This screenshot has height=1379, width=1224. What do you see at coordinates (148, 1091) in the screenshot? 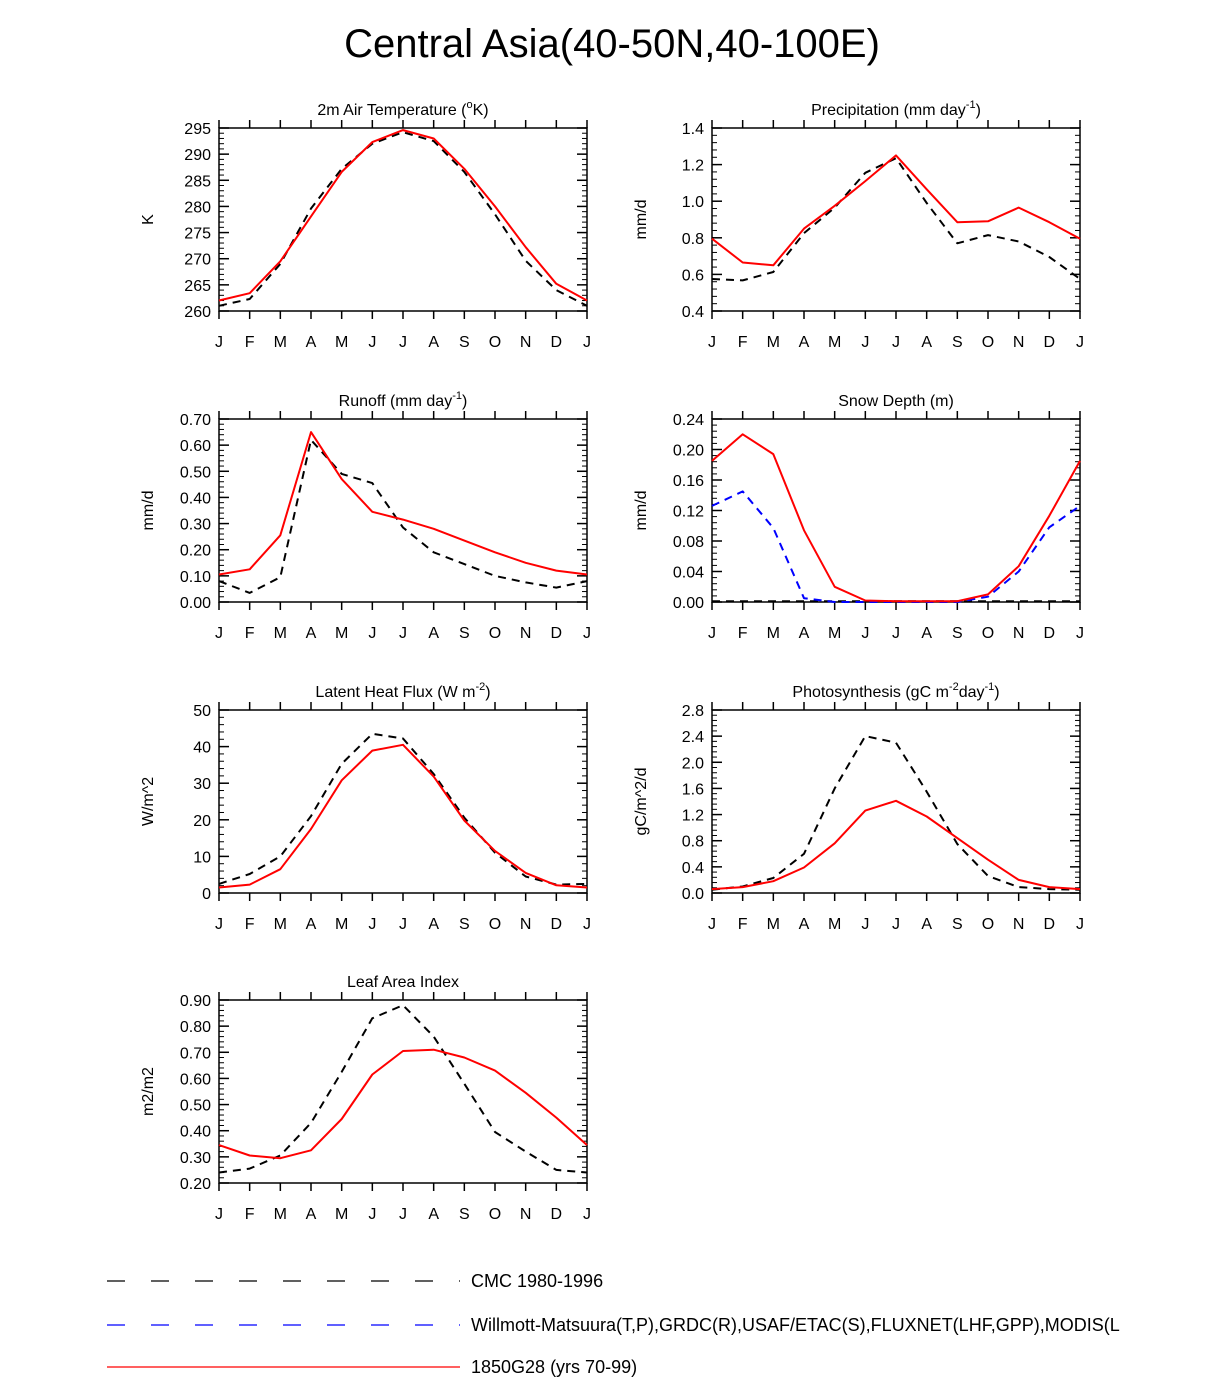
I see `y-axis-label: m2/m2` at bounding box center [148, 1091].